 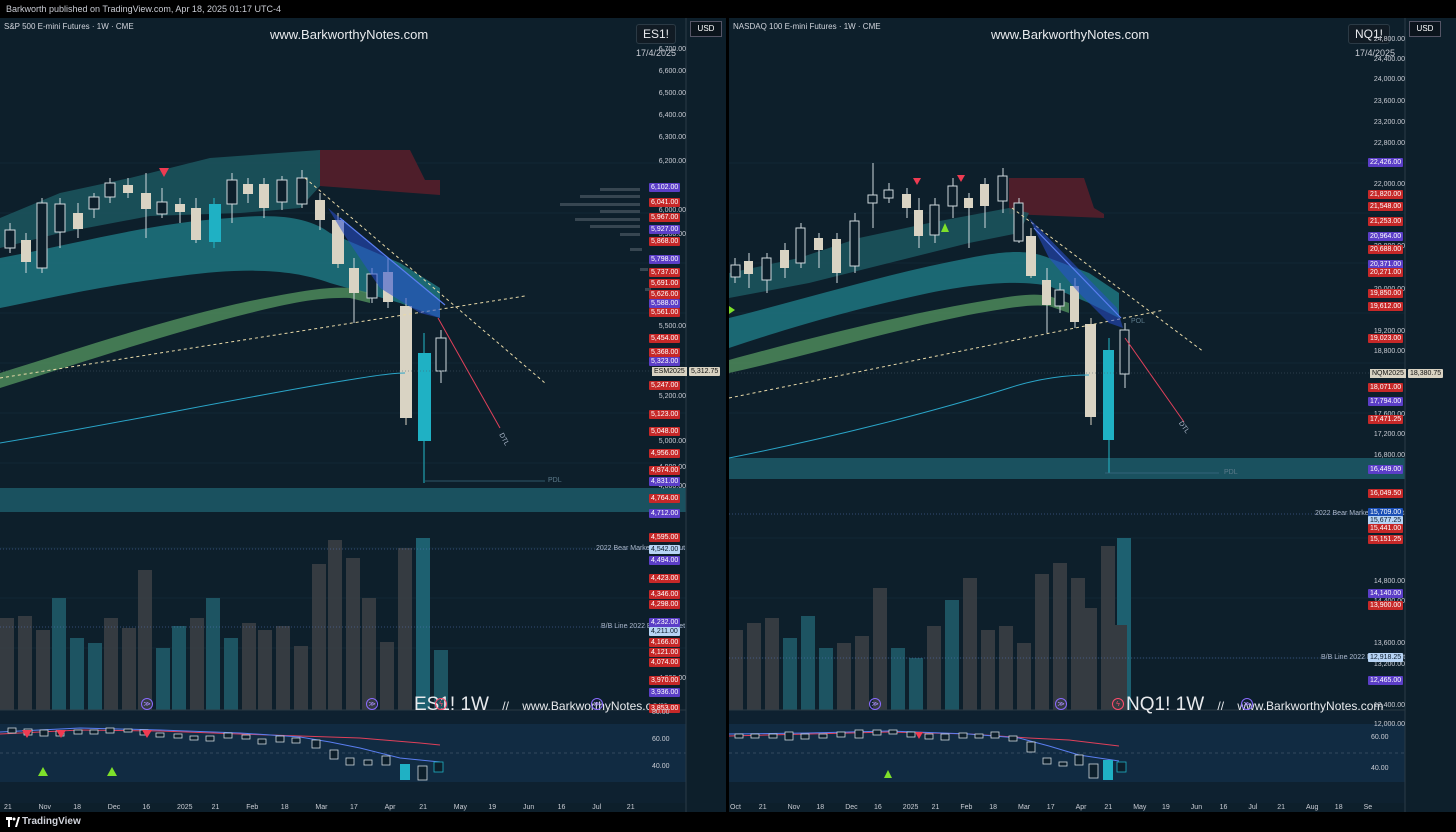 I want to click on price-level-label: 21,820.00, so click(x=1386, y=194).